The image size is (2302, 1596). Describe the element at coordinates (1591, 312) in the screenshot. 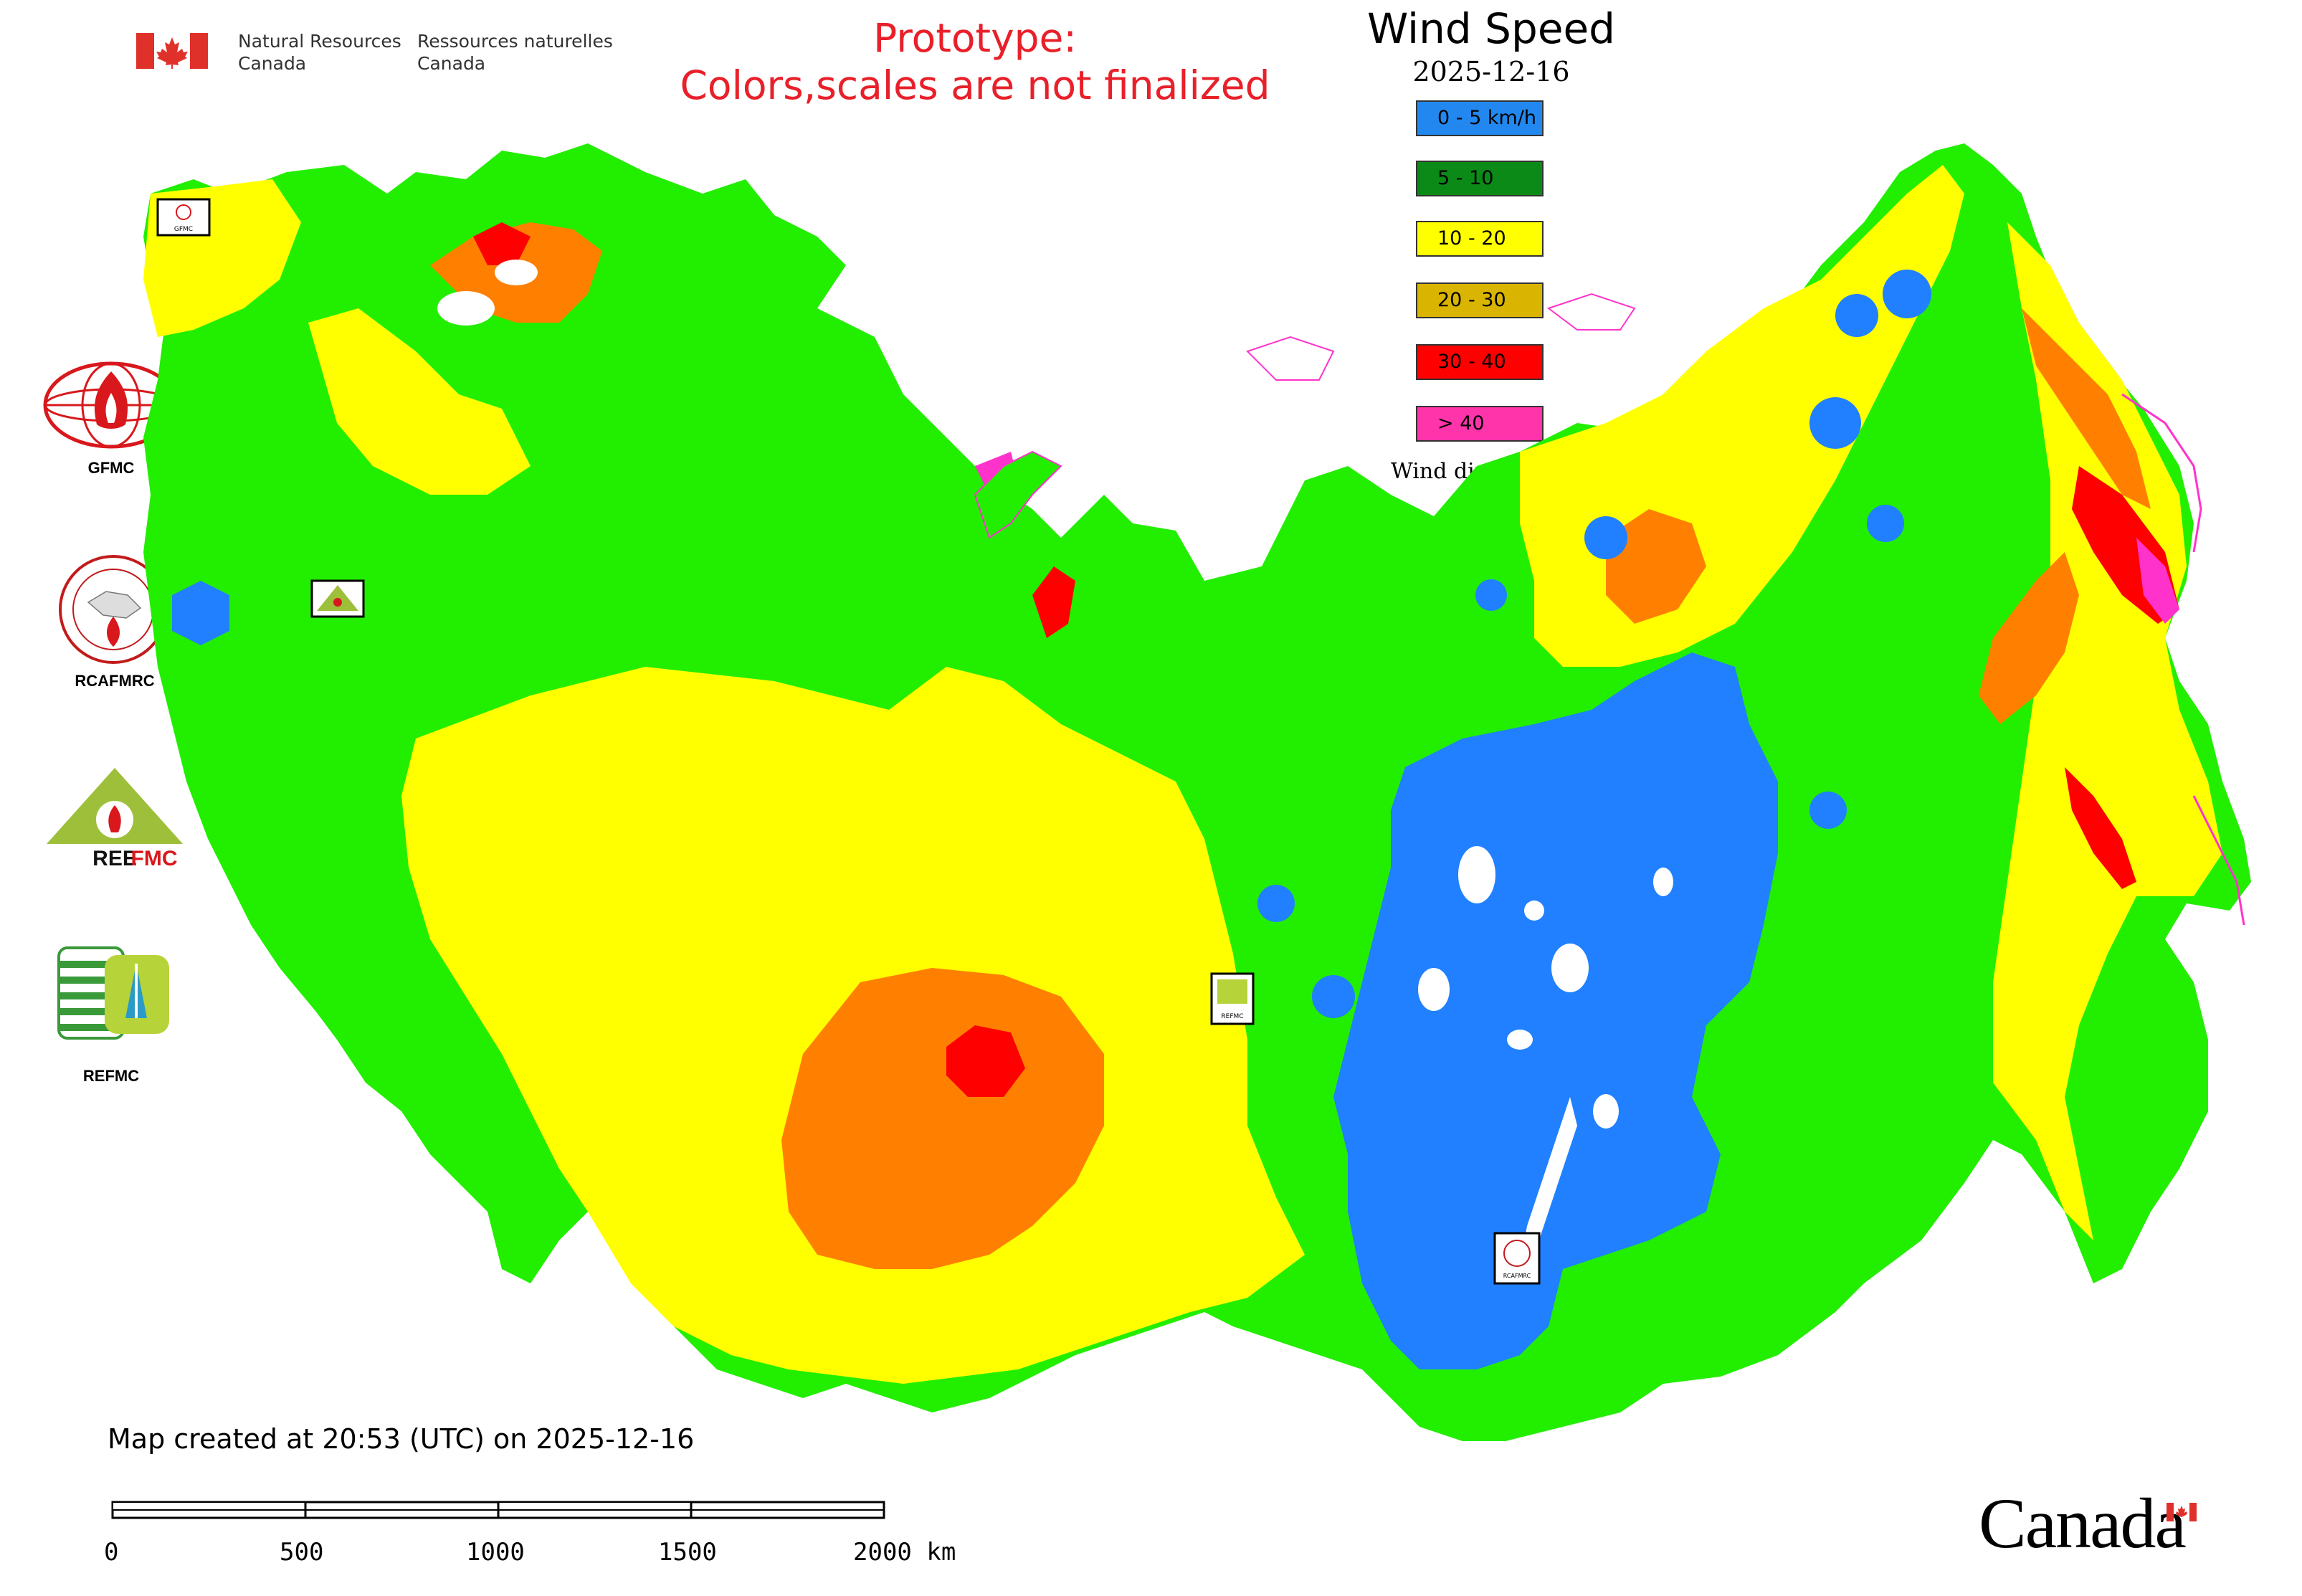

I see `new-siberian-islands` at that location.